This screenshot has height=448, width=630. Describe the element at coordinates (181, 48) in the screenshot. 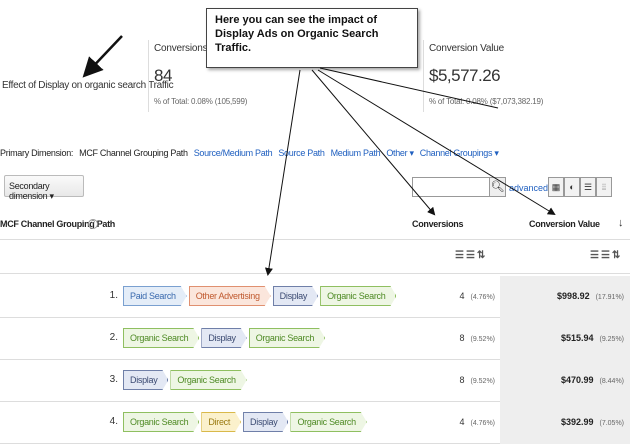

I see `conversions-title: Conversions` at that location.